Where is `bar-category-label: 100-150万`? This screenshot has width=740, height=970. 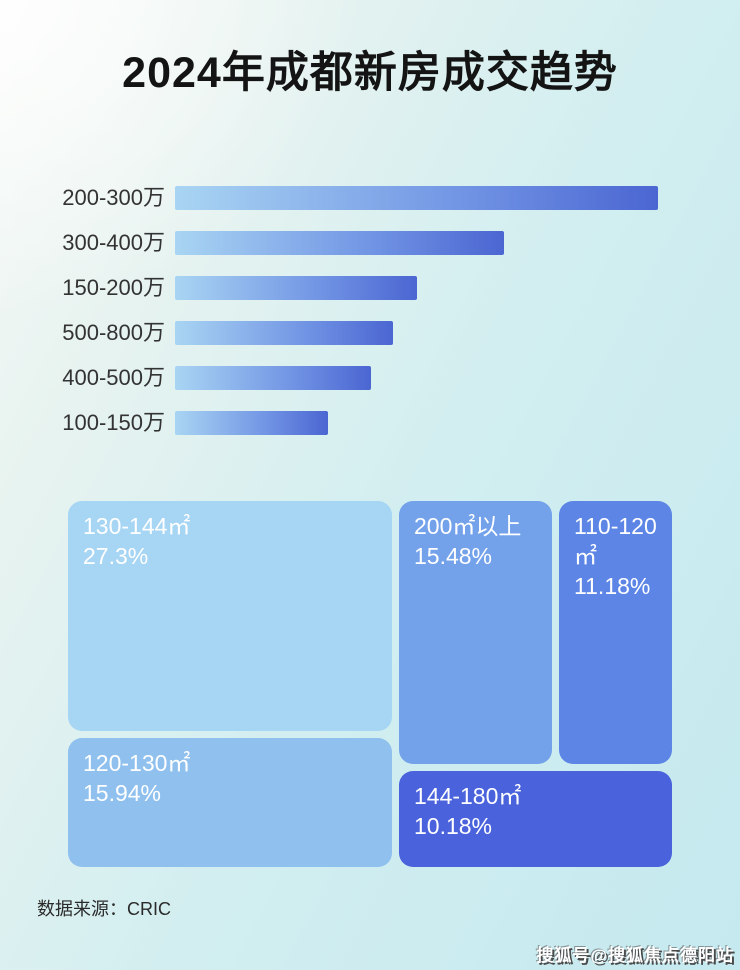 bar-category-label: 100-150万 is located at coordinates (113, 422).